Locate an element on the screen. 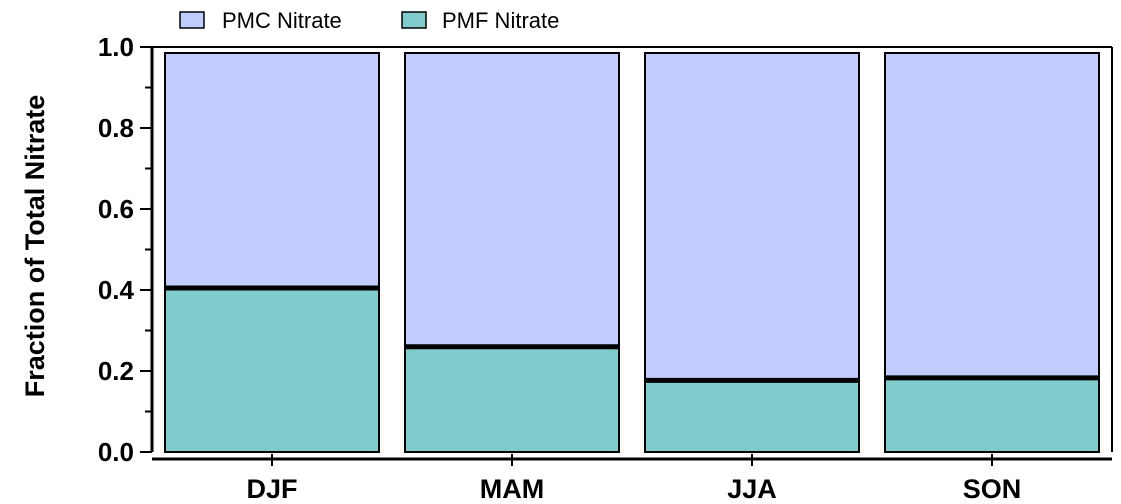  y-tick-label-0.2: 0.2 is located at coordinates (116, 371).